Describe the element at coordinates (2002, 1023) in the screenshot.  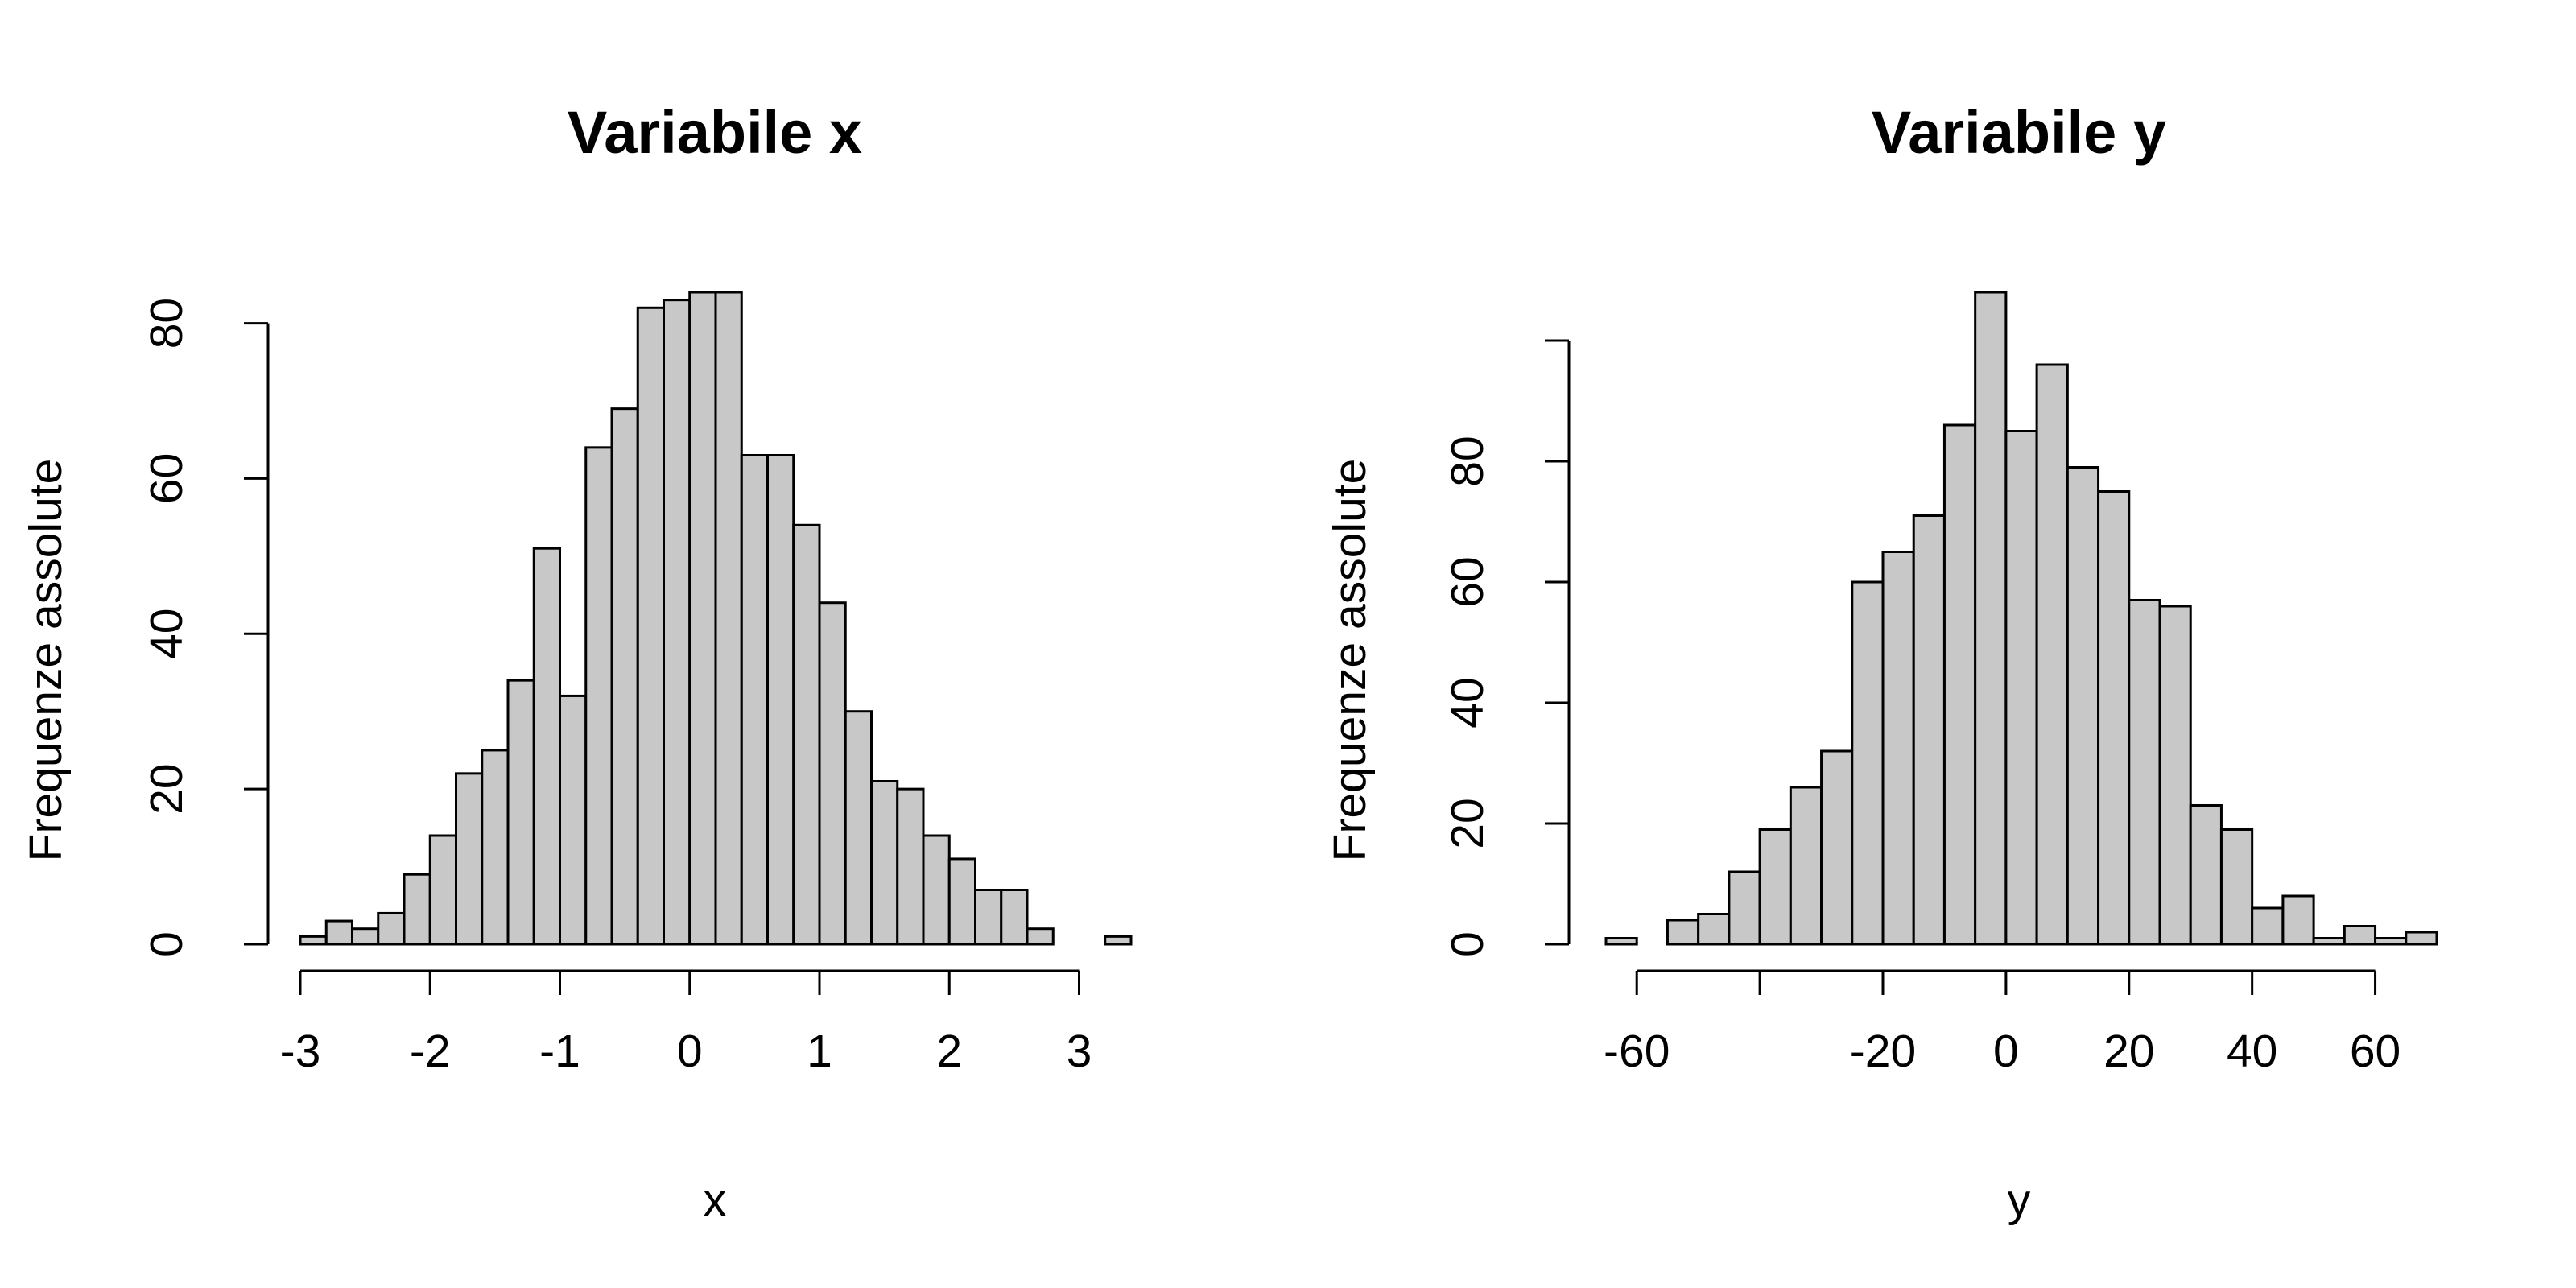
I see `x-axis: -60 -20 0 20 40 60` at that location.